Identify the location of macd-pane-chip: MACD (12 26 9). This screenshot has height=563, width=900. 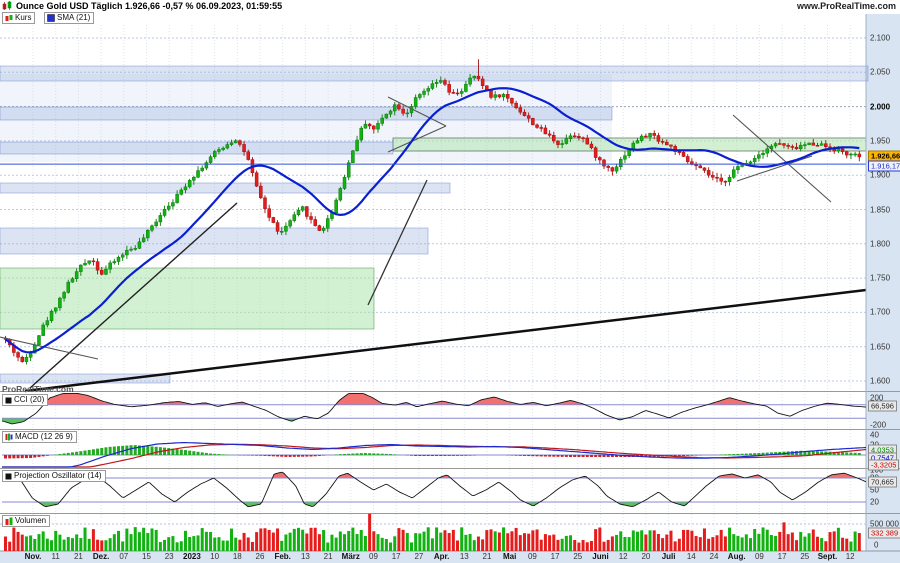
(39, 437).